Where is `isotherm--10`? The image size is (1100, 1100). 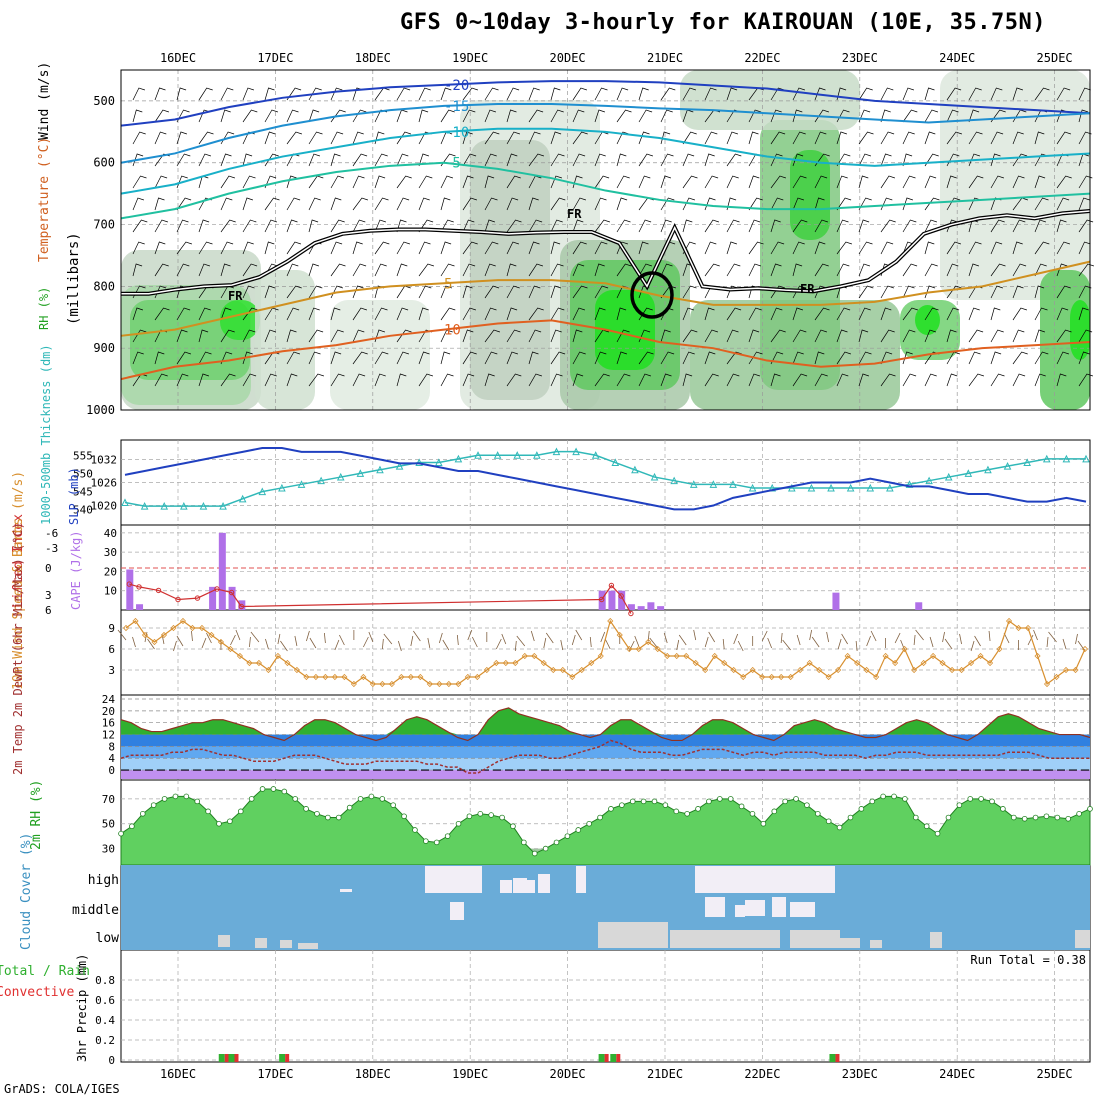
isotherm--10 is located at coordinates (605, 161).